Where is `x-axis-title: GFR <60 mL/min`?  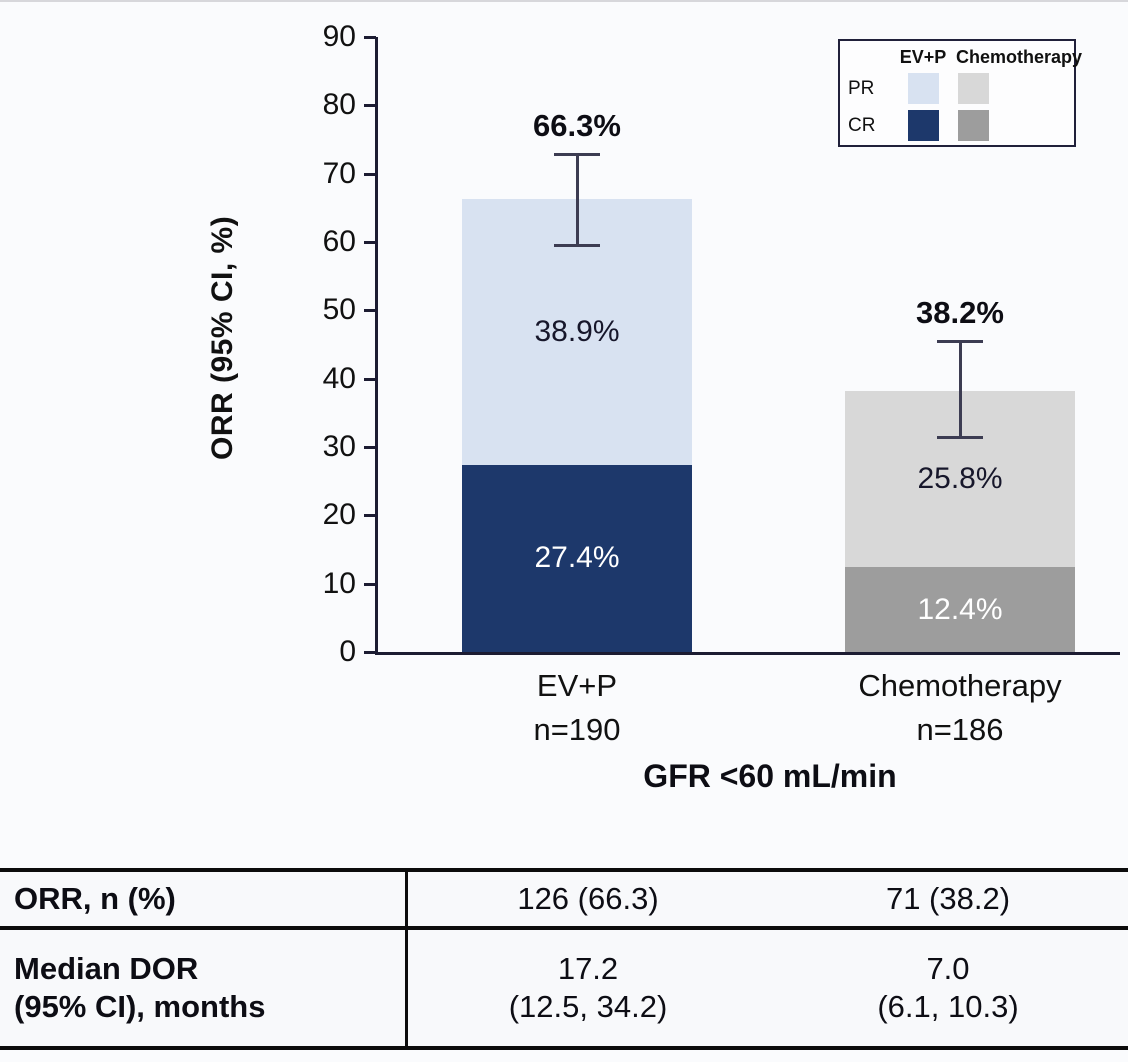
x-axis-title: GFR <60 mL/min is located at coordinates (770, 776).